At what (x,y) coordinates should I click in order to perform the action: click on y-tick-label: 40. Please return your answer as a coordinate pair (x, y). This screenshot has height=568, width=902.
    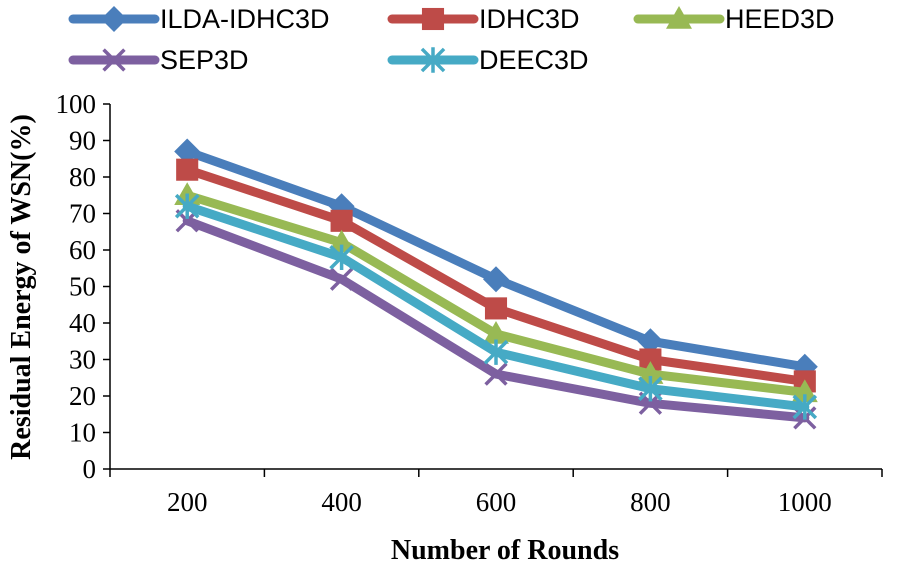
    Looking at the image, I should click on (82, 323).